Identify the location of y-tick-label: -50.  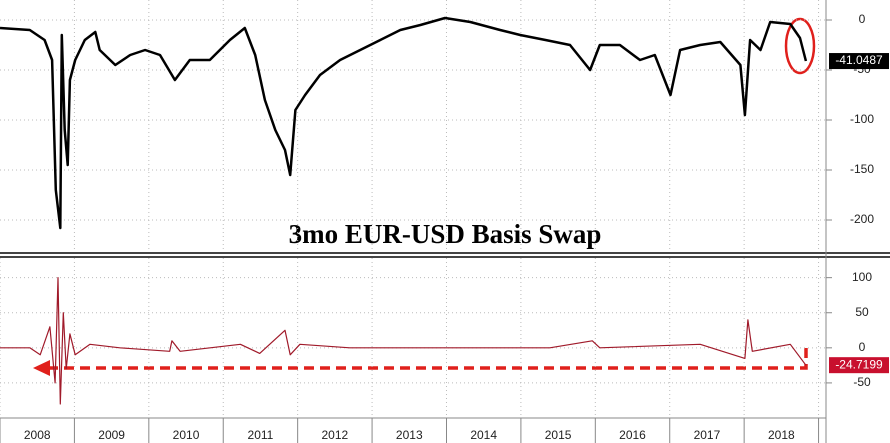
(862, 382).